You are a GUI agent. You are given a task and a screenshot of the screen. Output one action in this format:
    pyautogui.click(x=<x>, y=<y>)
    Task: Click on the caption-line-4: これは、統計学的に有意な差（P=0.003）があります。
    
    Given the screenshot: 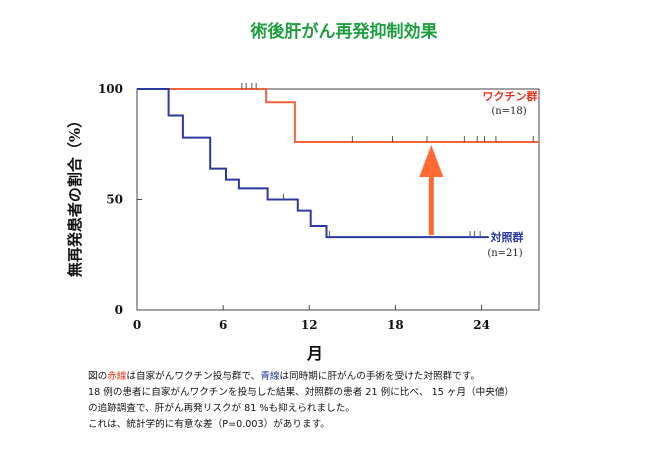 What is the action you would take?
    pyautogui.click(x=209, y=424)
    